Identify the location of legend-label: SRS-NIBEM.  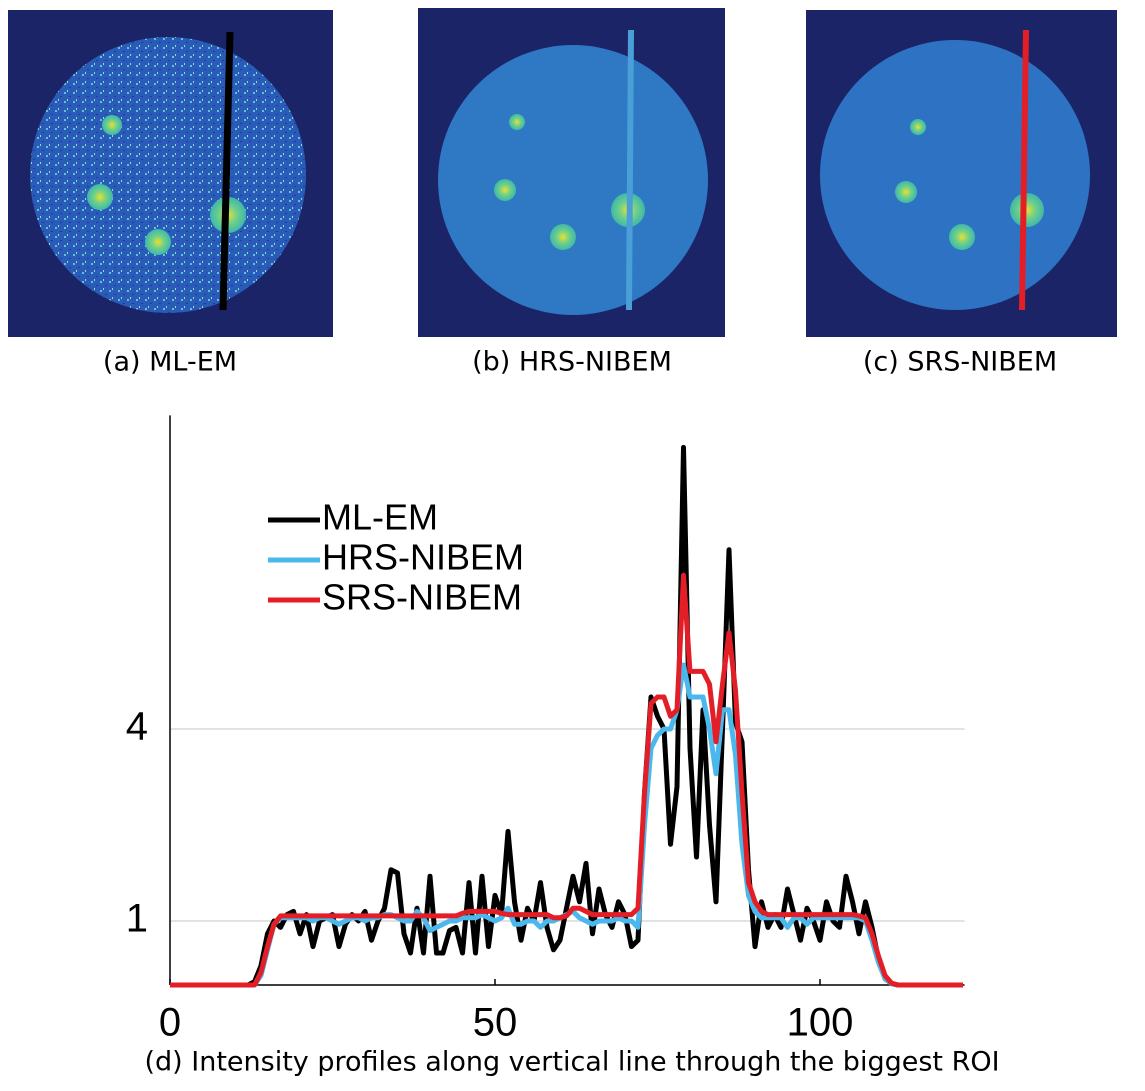
(422, 597).